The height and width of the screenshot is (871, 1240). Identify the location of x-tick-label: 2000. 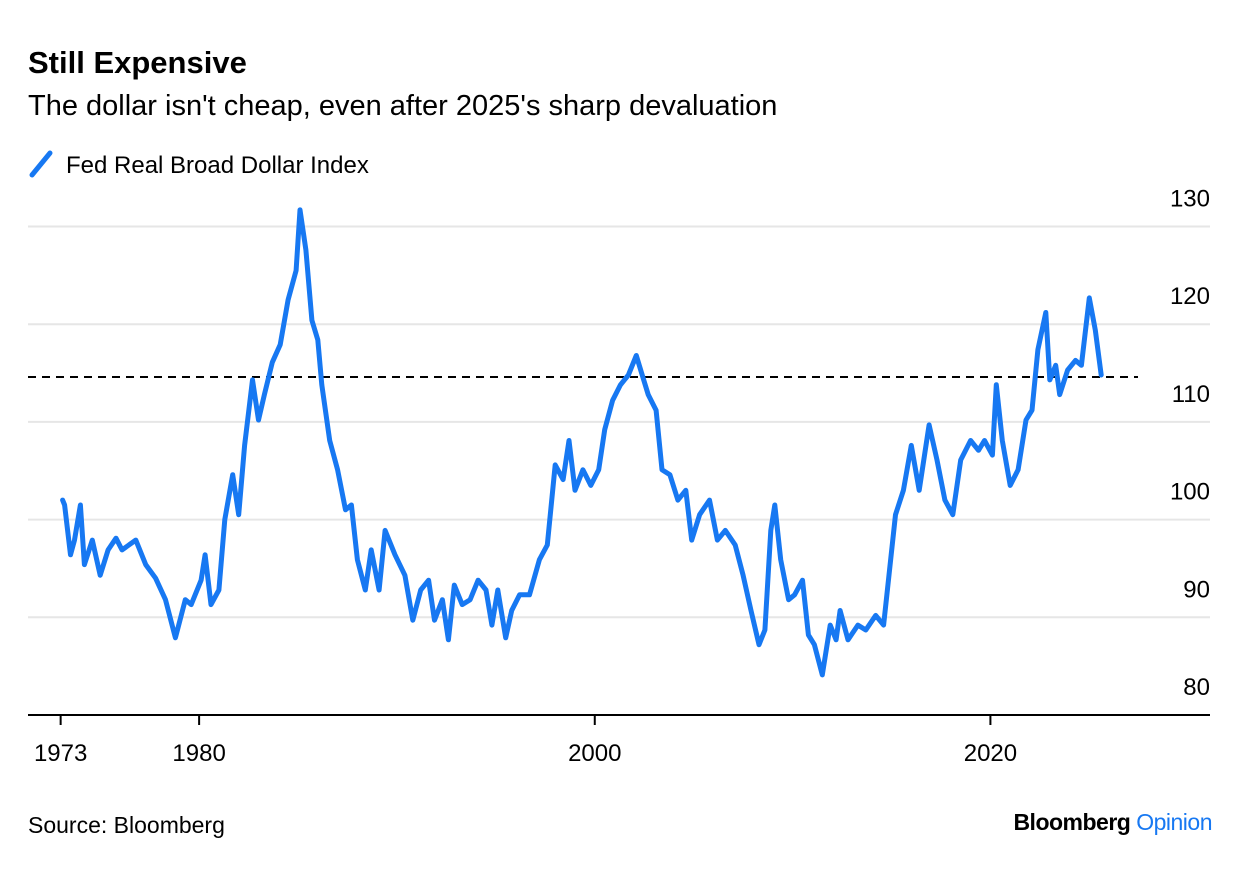
(594, 753).